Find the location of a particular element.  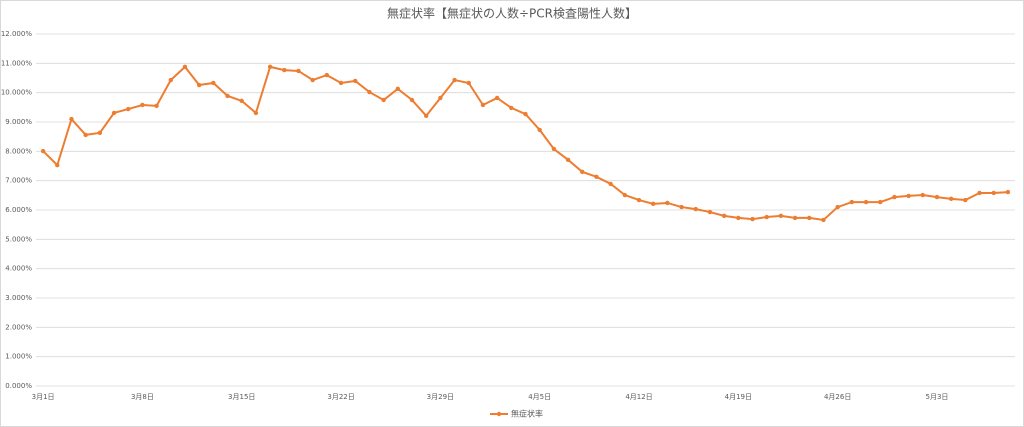

x-tick-label: 3月1日 is located at coordinates (43, 397).